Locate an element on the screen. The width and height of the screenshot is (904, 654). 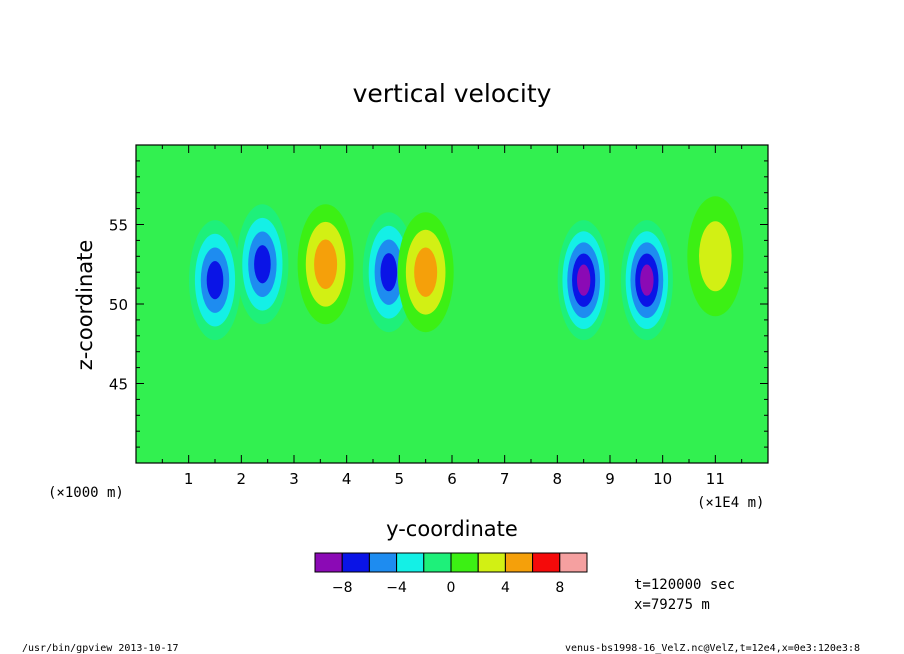
x-position-readout: x=79275 m is located at coordinates (672, 605).